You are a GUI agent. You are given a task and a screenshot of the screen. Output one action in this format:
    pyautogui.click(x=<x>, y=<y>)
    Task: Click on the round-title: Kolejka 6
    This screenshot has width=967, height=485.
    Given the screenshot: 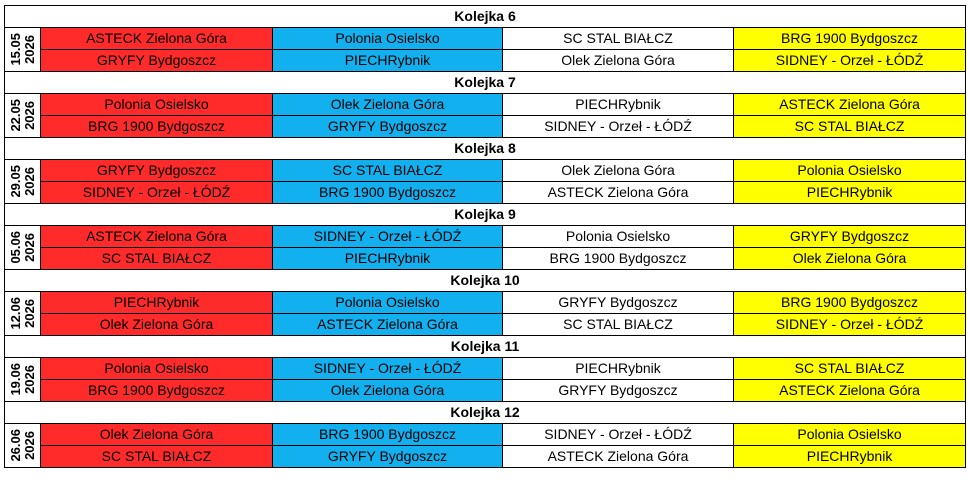 What is the action you would take?
    pyautogui.click(x=485, y=16)
    